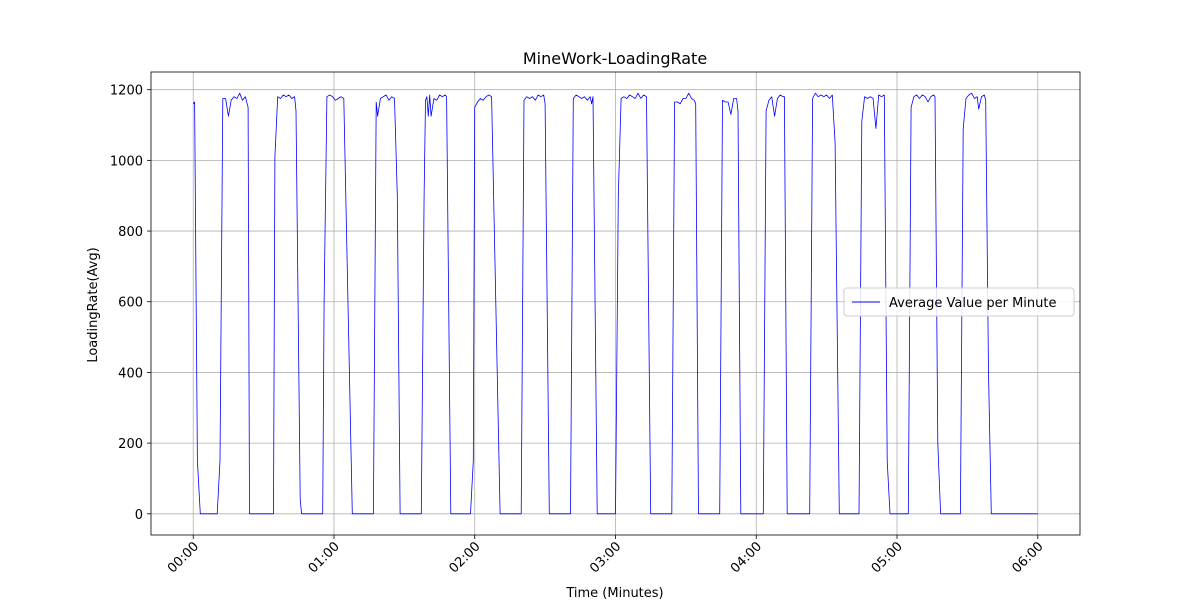 This screenshot has height=600, width=1200. What do you see at coordinates (615, 58) in the screenshot?
I see `chart-title: MineWork-LoadingRate` at bounding box center [615, 58].